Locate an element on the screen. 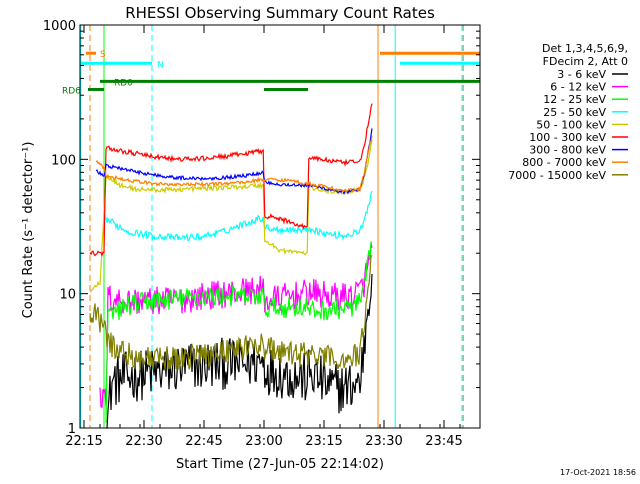 Image resolution: width=640 pixels, height=484 pixels. legend-label-5: 100 - 300 keV is located at coordinates (567, 137).